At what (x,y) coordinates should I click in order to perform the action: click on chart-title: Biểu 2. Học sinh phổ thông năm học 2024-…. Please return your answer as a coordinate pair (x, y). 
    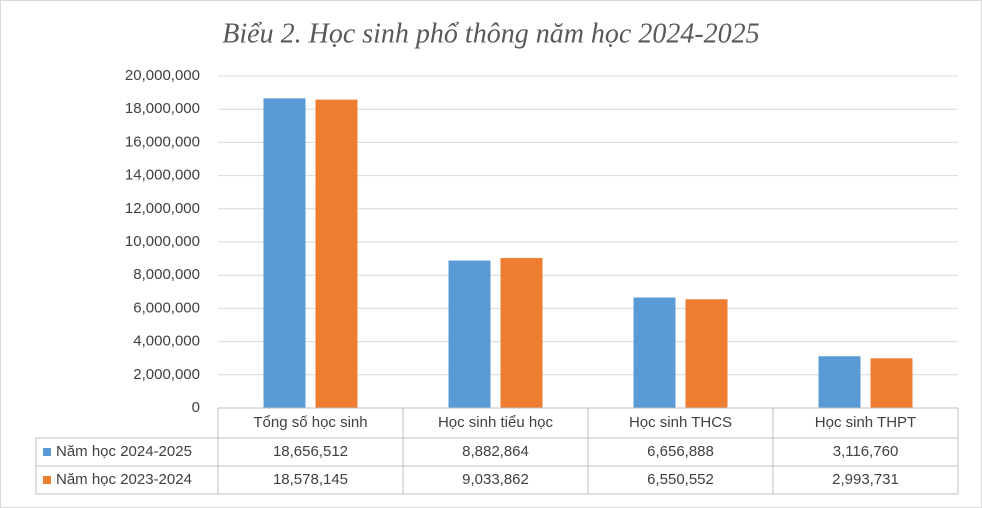
    Looking at the image, I should click on (490, 33).